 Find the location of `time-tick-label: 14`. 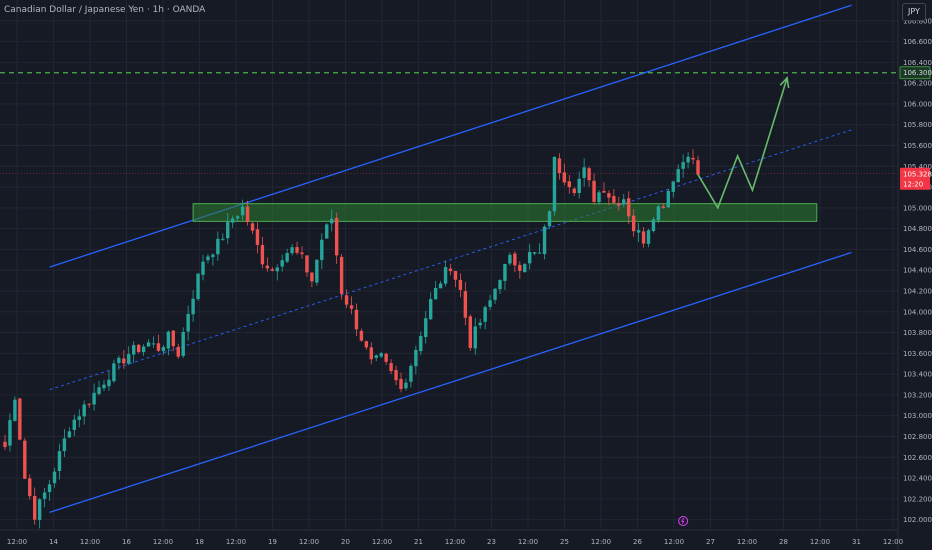

time-tick-label: 14 is located at coordinates (53, 542).